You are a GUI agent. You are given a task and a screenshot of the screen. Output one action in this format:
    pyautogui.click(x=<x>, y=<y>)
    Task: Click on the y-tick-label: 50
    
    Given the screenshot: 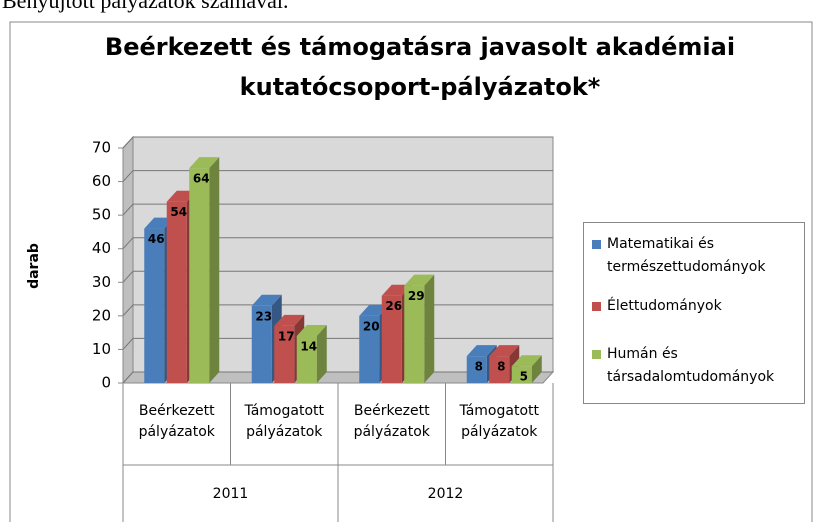 What is the action you would take?
    pyautogui.click(x=101, y=215)
    